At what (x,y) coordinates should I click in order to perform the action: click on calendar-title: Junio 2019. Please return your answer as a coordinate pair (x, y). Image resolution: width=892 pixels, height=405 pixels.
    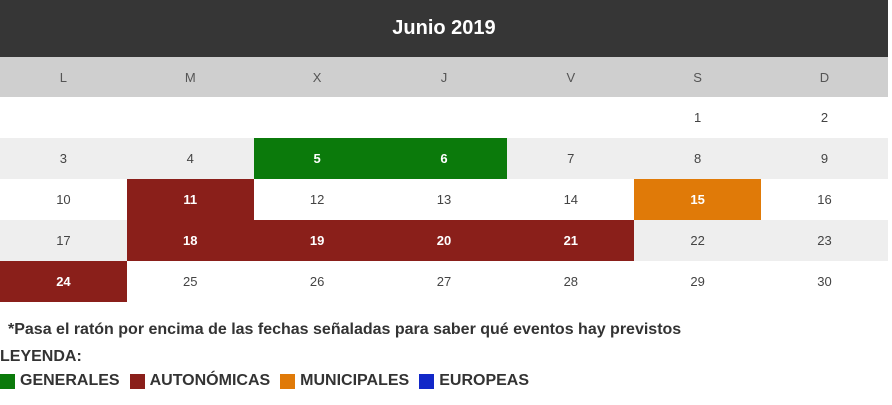
    Looking at the image, I should click on (444, 28).